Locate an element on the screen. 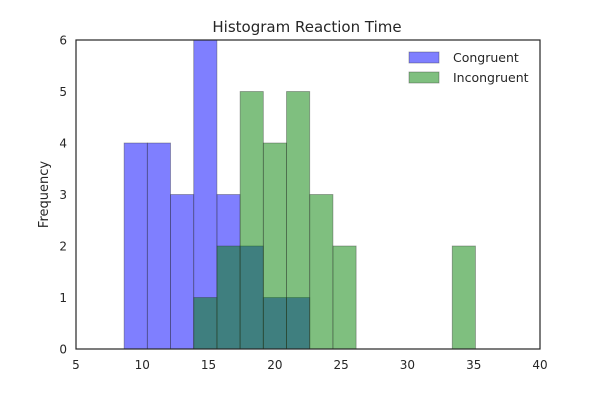 This screenshot has width=600, height=400. y-tick-label-2: 2 is located at coordinates (63, 247).